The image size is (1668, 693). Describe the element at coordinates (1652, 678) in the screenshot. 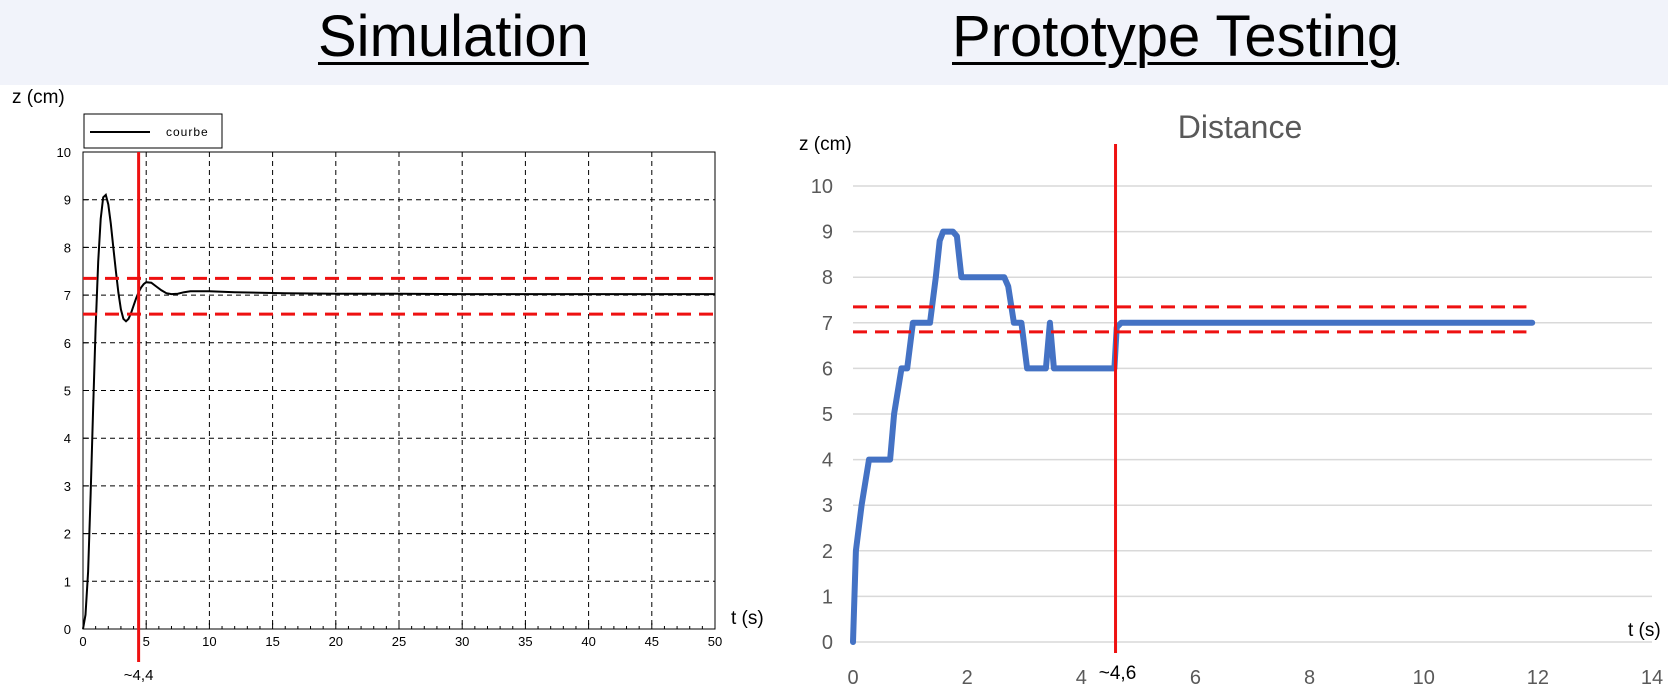

I see `x-tick-label: 14` at that location.